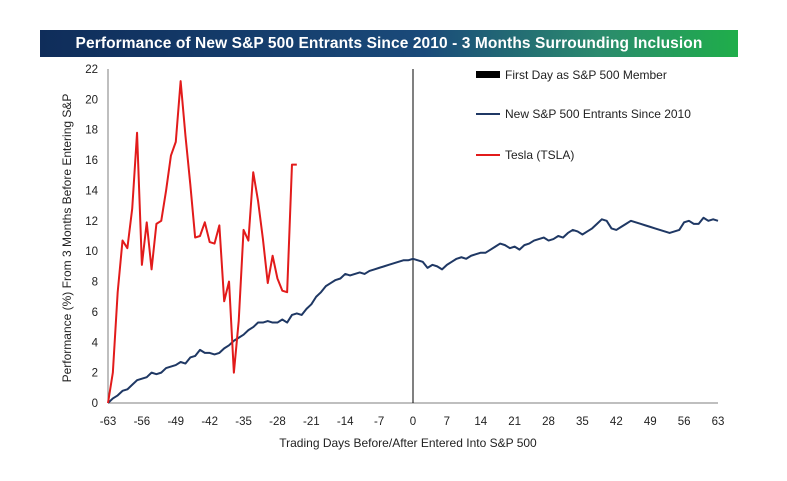  Describe the element at coordinates (91, 252) in the screenshot. I see `y-tick-label: 10` at that location.